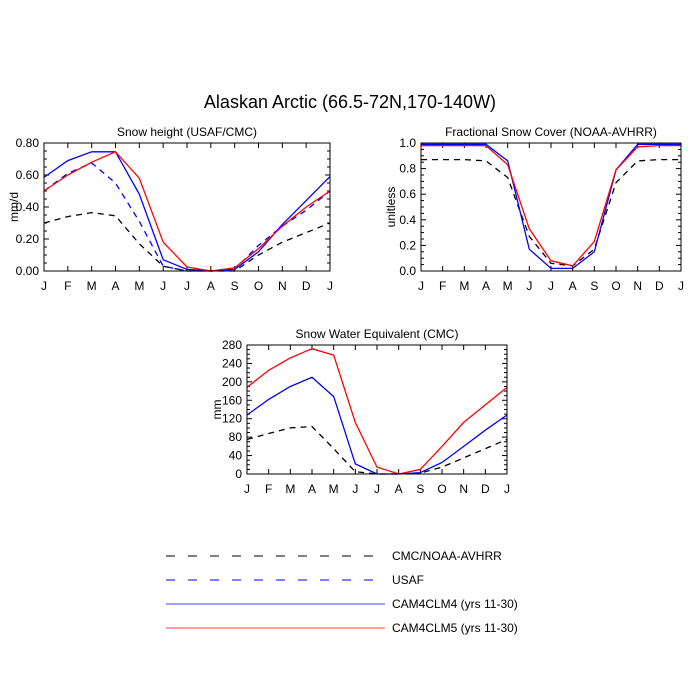  Describe the element at coordinates (455, 628) in the screenshot. I see `legend-label-clm5: CAM4CLM5 (yrs 11-30)` at that location.